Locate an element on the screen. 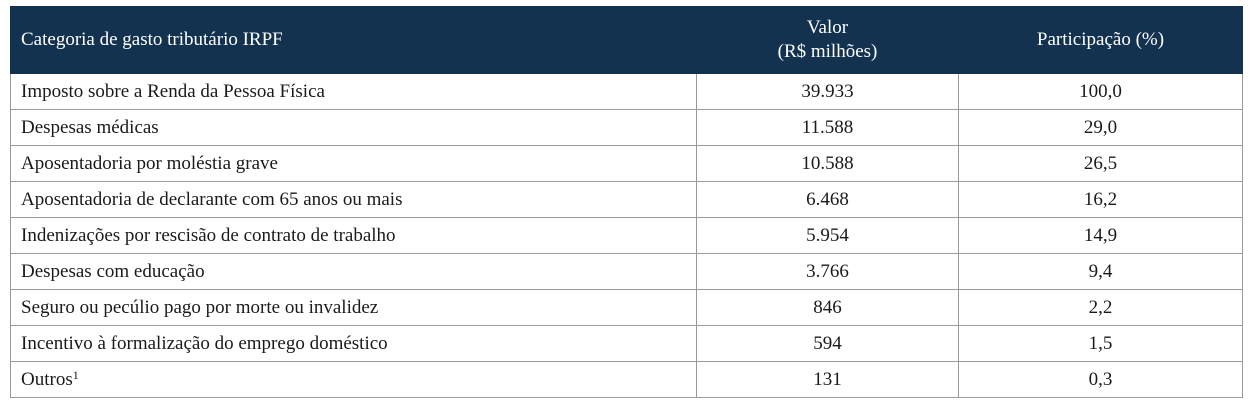  row-share: 16,2 is located at coordinates (1100, 199).